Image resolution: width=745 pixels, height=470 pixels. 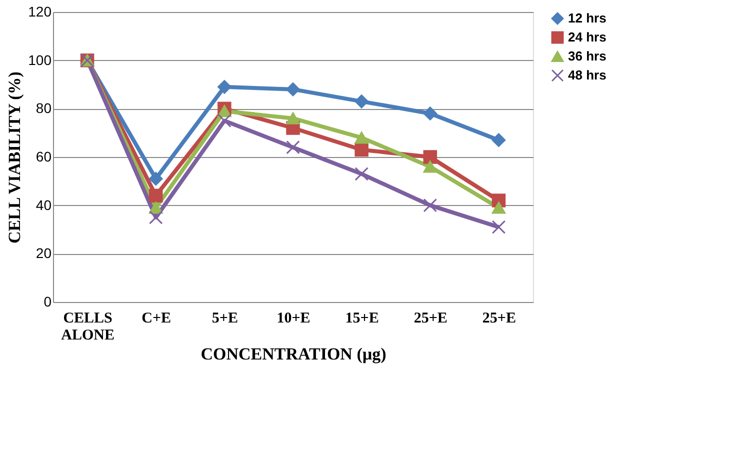 I want to click on x-tick-label: 15+E, so click(x=362, y=318).